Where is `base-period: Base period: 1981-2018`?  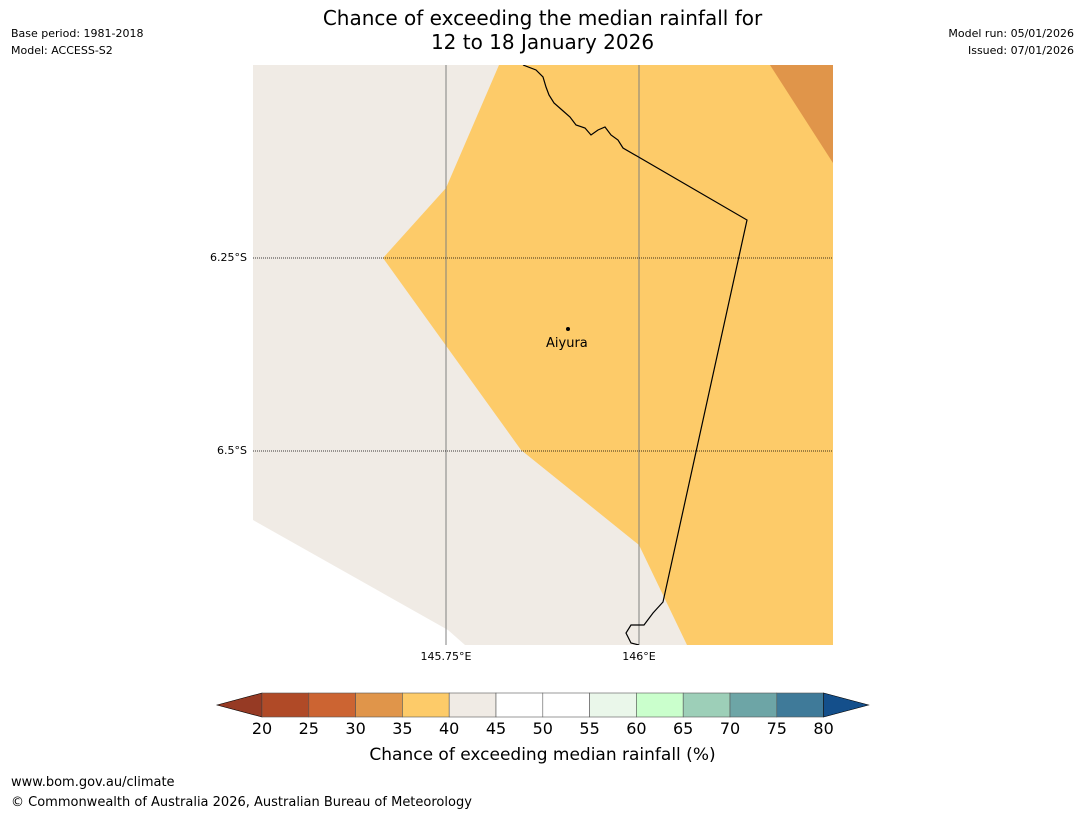
base-period: Base period: 1981-2018 is located at coordinates (77, 33).